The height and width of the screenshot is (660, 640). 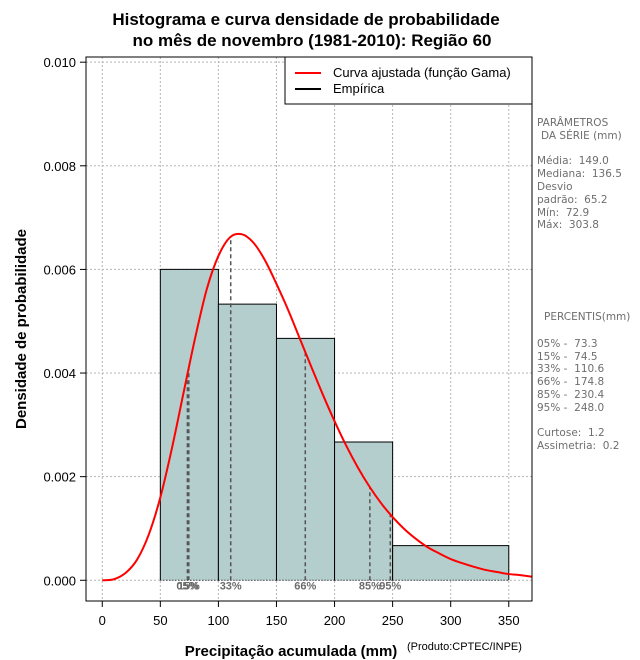 What do you see at coordinates (573, 161) in the screenshot?
I see `stat-media: Média: 149.0` at bounding box center [573, 161].